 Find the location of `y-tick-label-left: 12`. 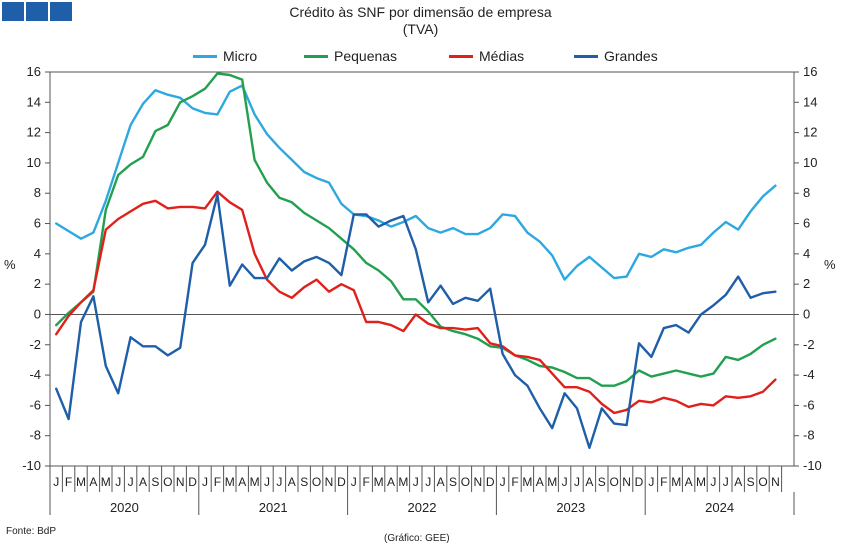

y-tick-label-left: 12 is located at coordinates (34, 132).